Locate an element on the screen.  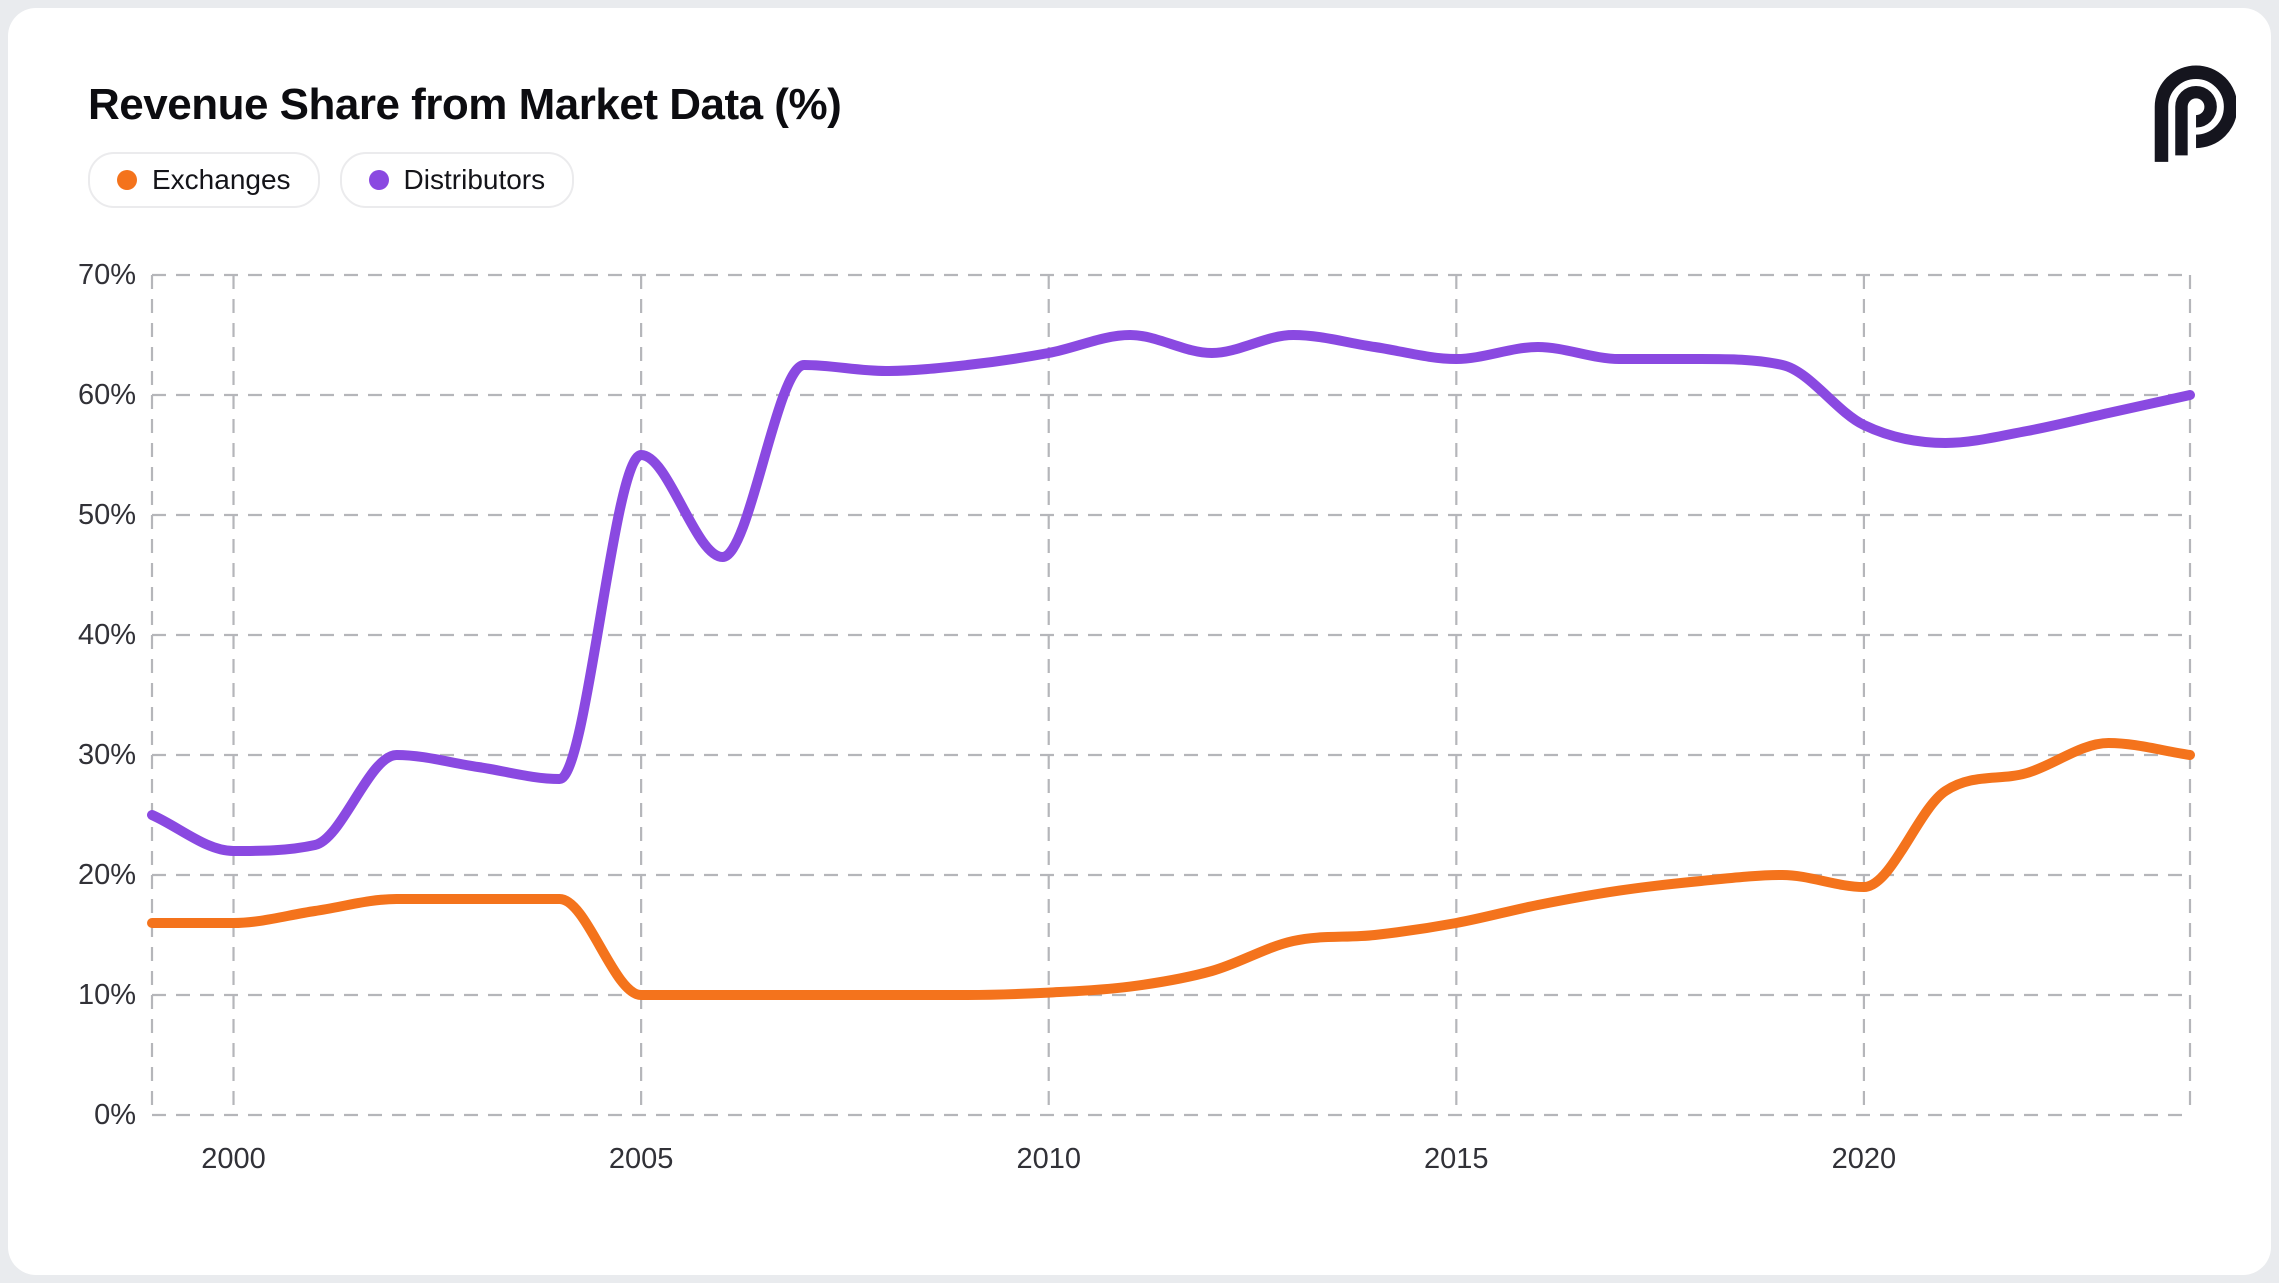
y-tick-label: 50% is located at coordinates (107, 515).